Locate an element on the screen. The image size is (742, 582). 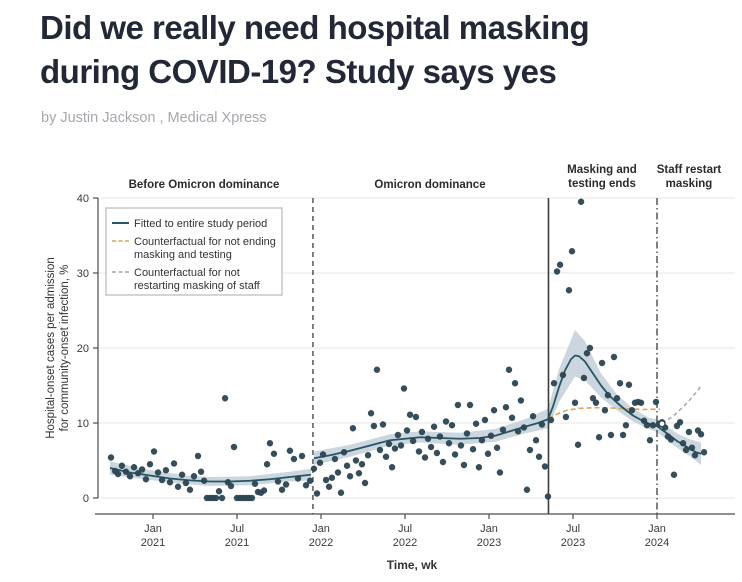
section-label-omicron: Omicron dominance is located at coordinates (429, 185).